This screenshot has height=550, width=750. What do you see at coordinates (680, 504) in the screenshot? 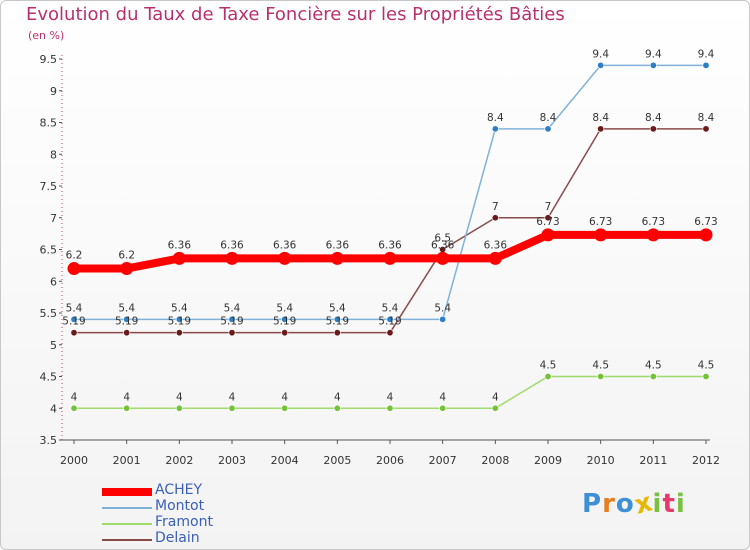
I see `logo-letter: i` at bounding box center [680, 504].